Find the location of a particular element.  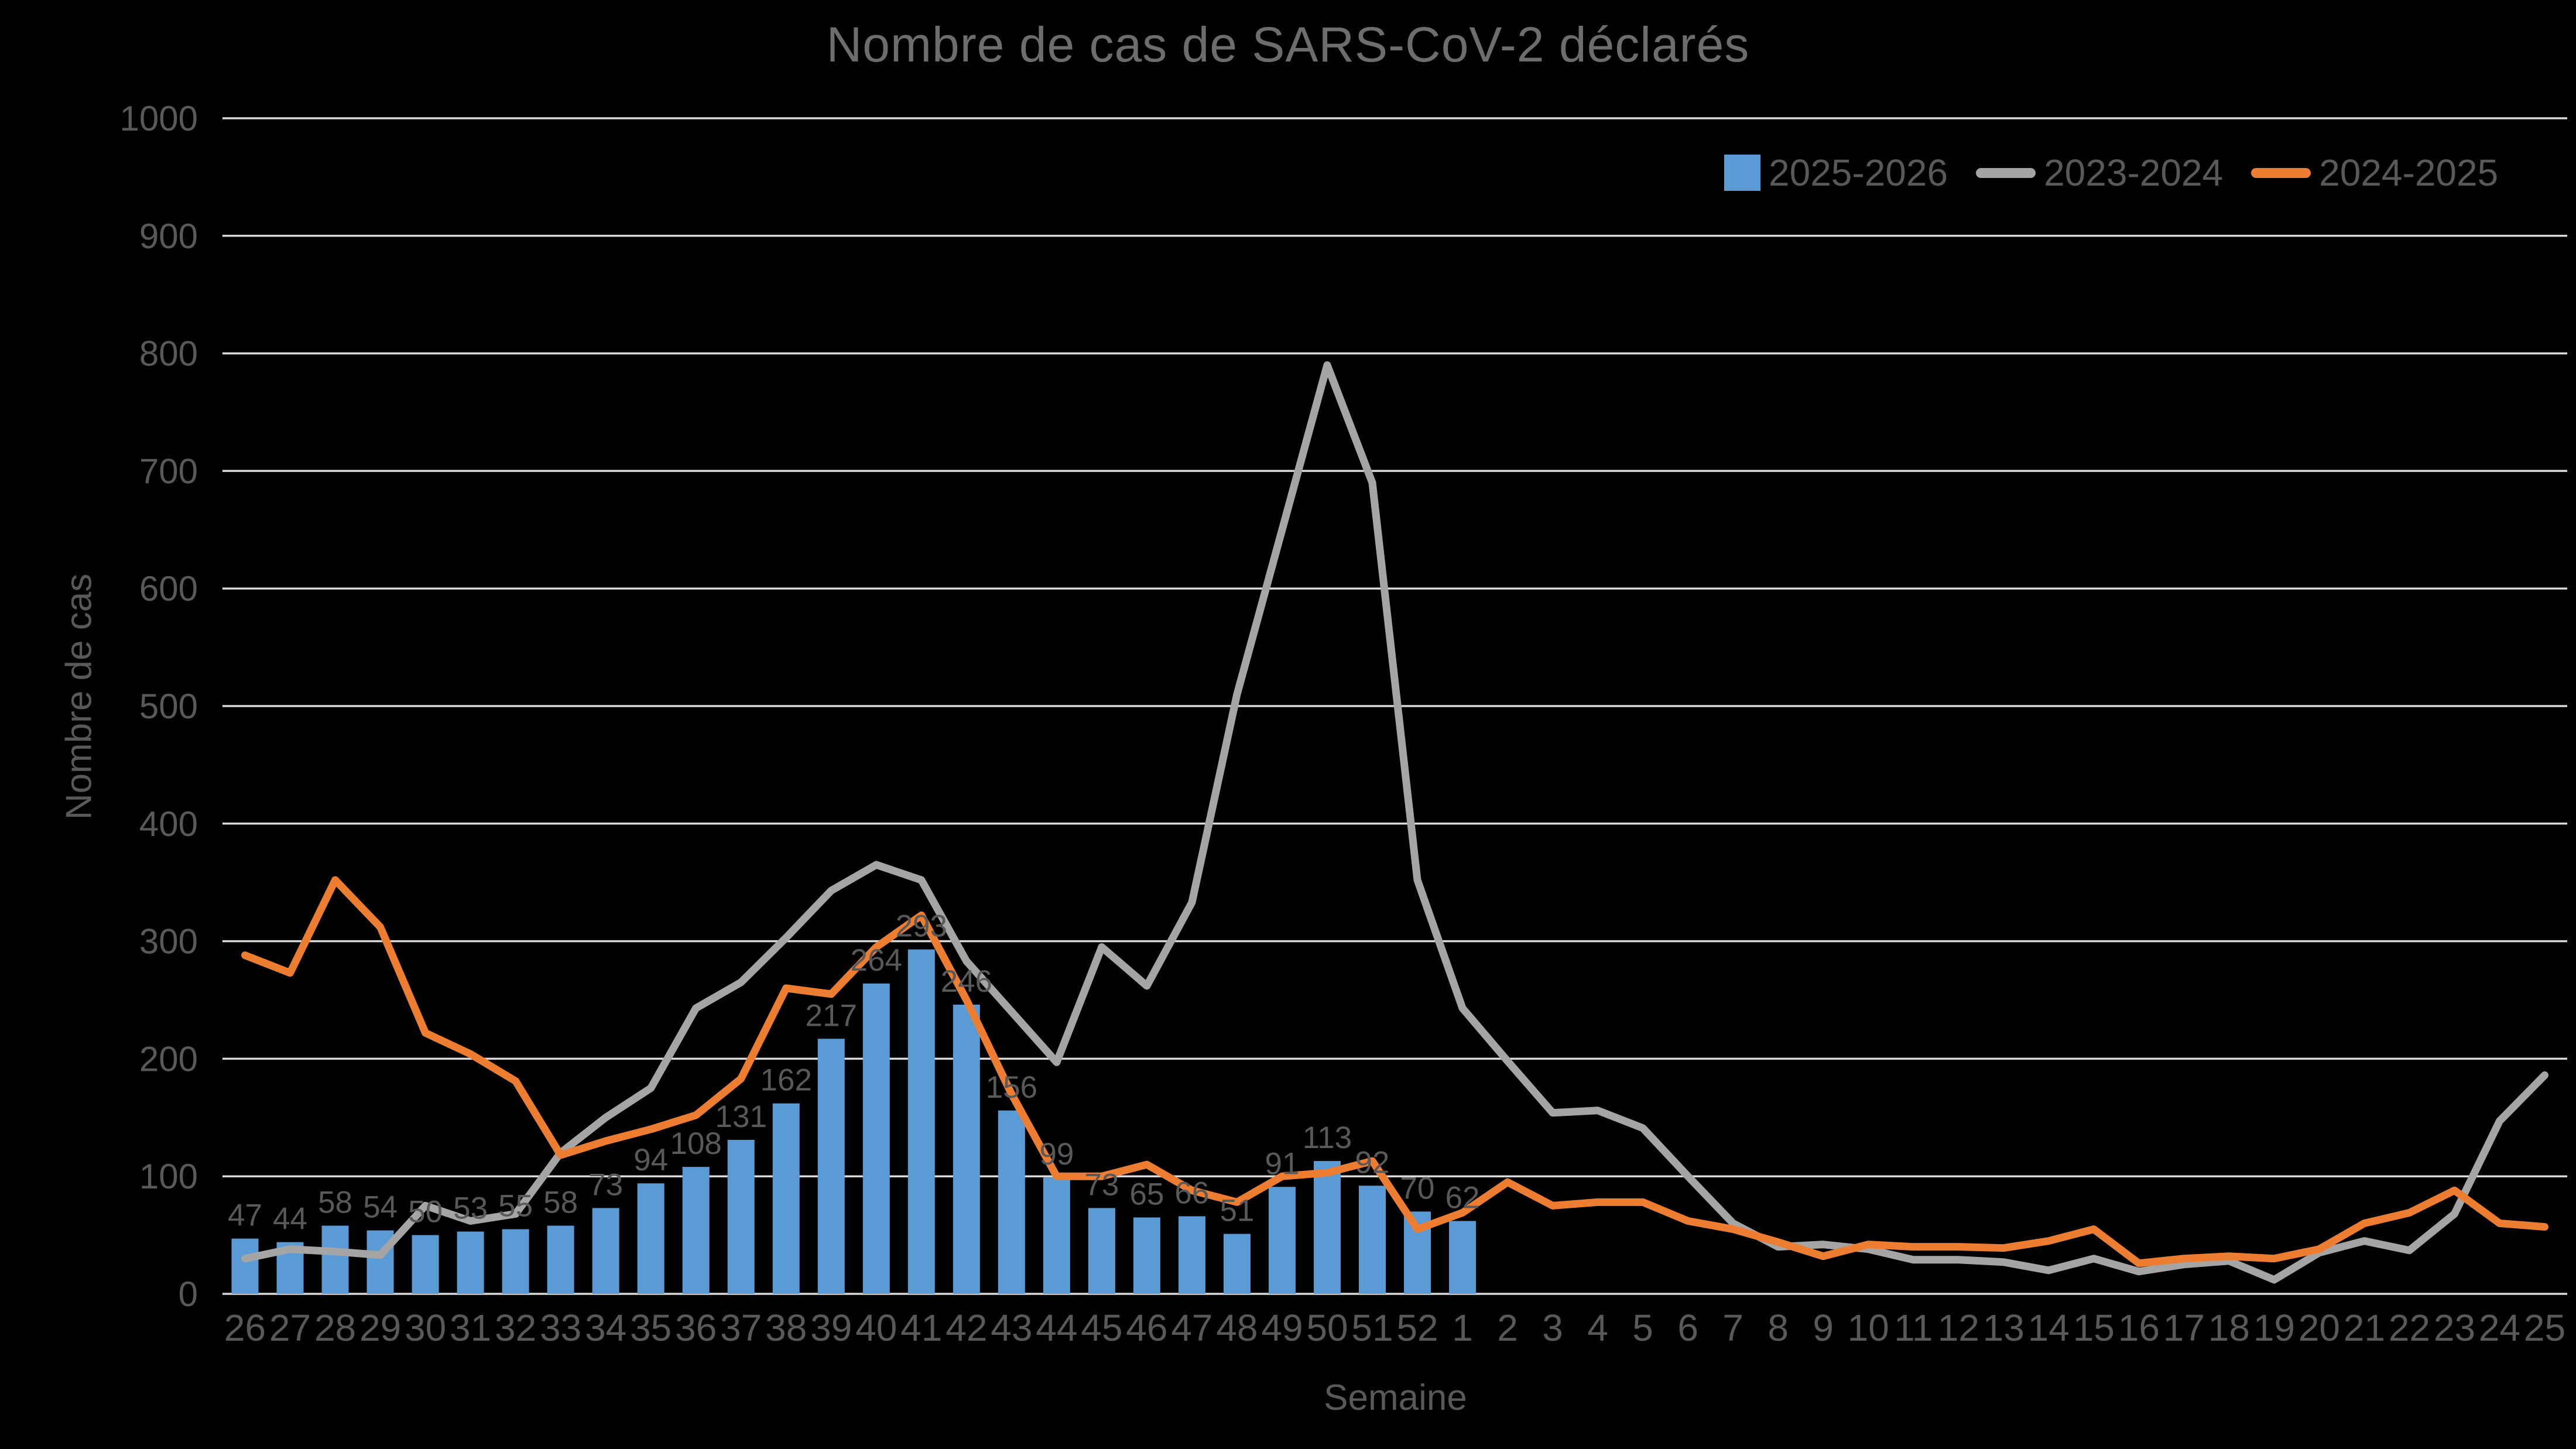

x-tick-label: 35 is located at coordinates (651, 1328).